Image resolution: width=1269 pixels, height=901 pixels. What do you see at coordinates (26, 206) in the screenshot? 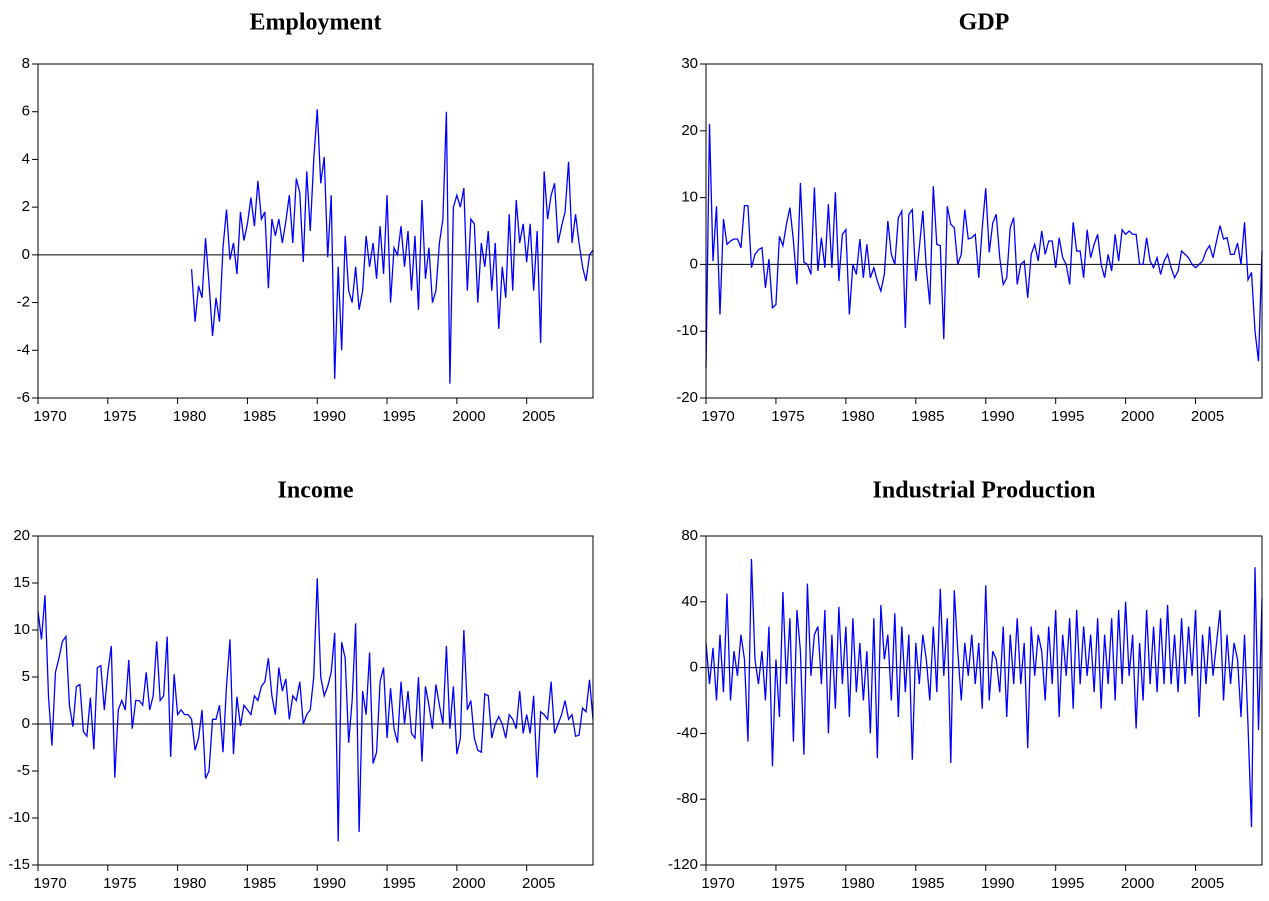
I see `y-tick-label: 2` at bounding box center [26, 206].